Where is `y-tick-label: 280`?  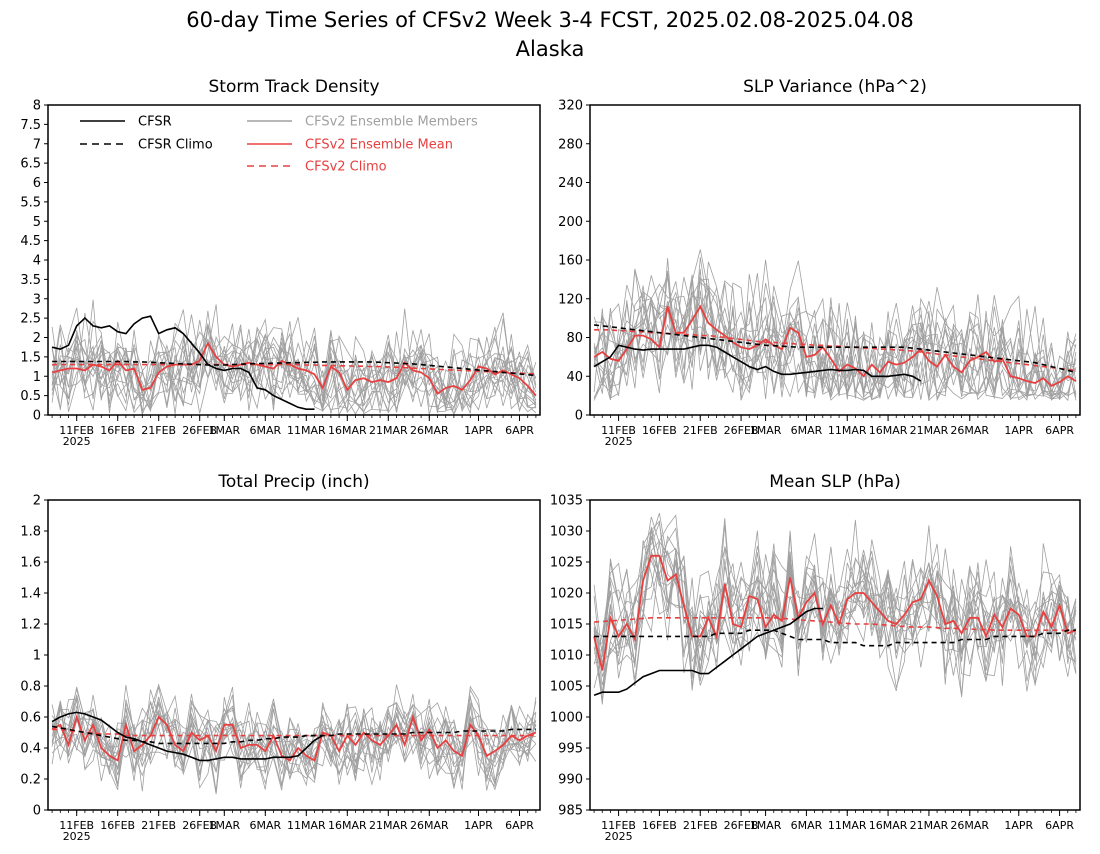 y-tick-label: 280 is located at coordinates (570, 144).